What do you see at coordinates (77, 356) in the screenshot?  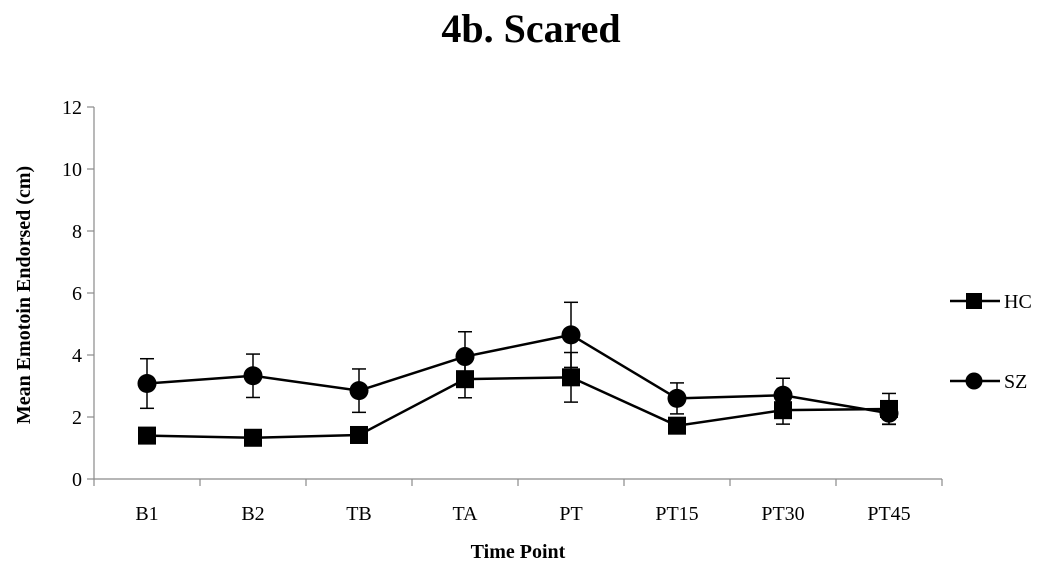 I see `y-tick-label: 4` at bounding box center [77, 356].